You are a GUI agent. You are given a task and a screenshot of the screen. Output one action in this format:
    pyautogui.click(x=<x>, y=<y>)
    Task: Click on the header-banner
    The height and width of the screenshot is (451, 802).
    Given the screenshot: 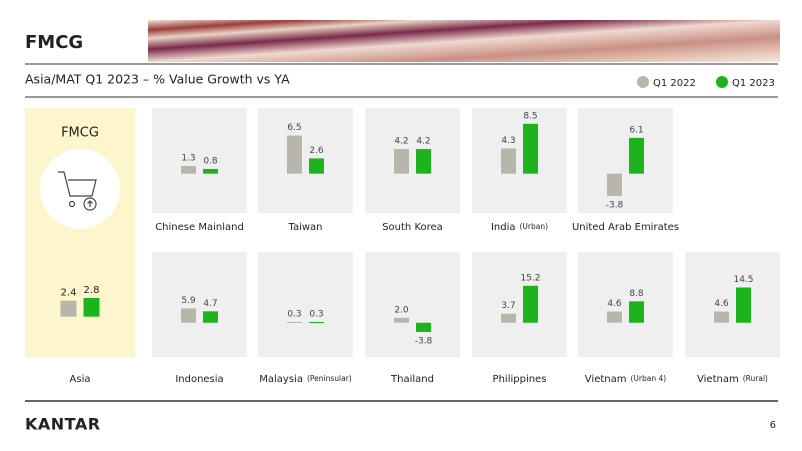 What is the action you would take?
    pyautogui.click(x=464, y=41)
    